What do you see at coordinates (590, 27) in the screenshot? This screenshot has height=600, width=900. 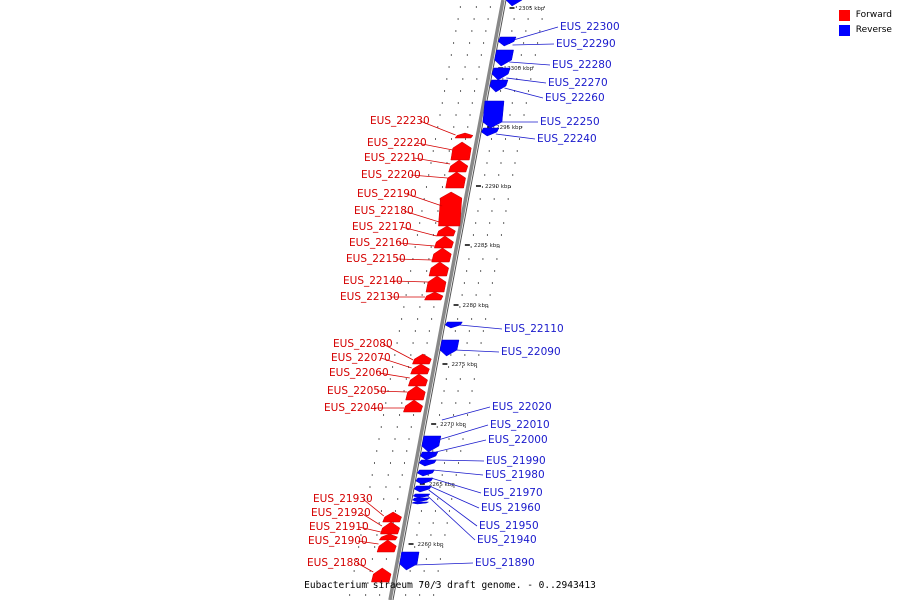 I see `gene-label: EUS_22300` at bounding box center [590, 27].